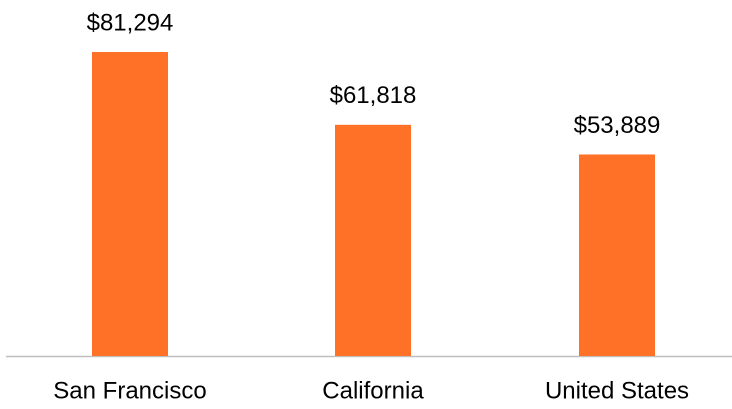 Image resolution: width=732 pixels, height=409 pixels. What do you see at coordinates (373, 390) in the screenshot?
I see `x-tick-label: California` at bounding box center [373, 390].